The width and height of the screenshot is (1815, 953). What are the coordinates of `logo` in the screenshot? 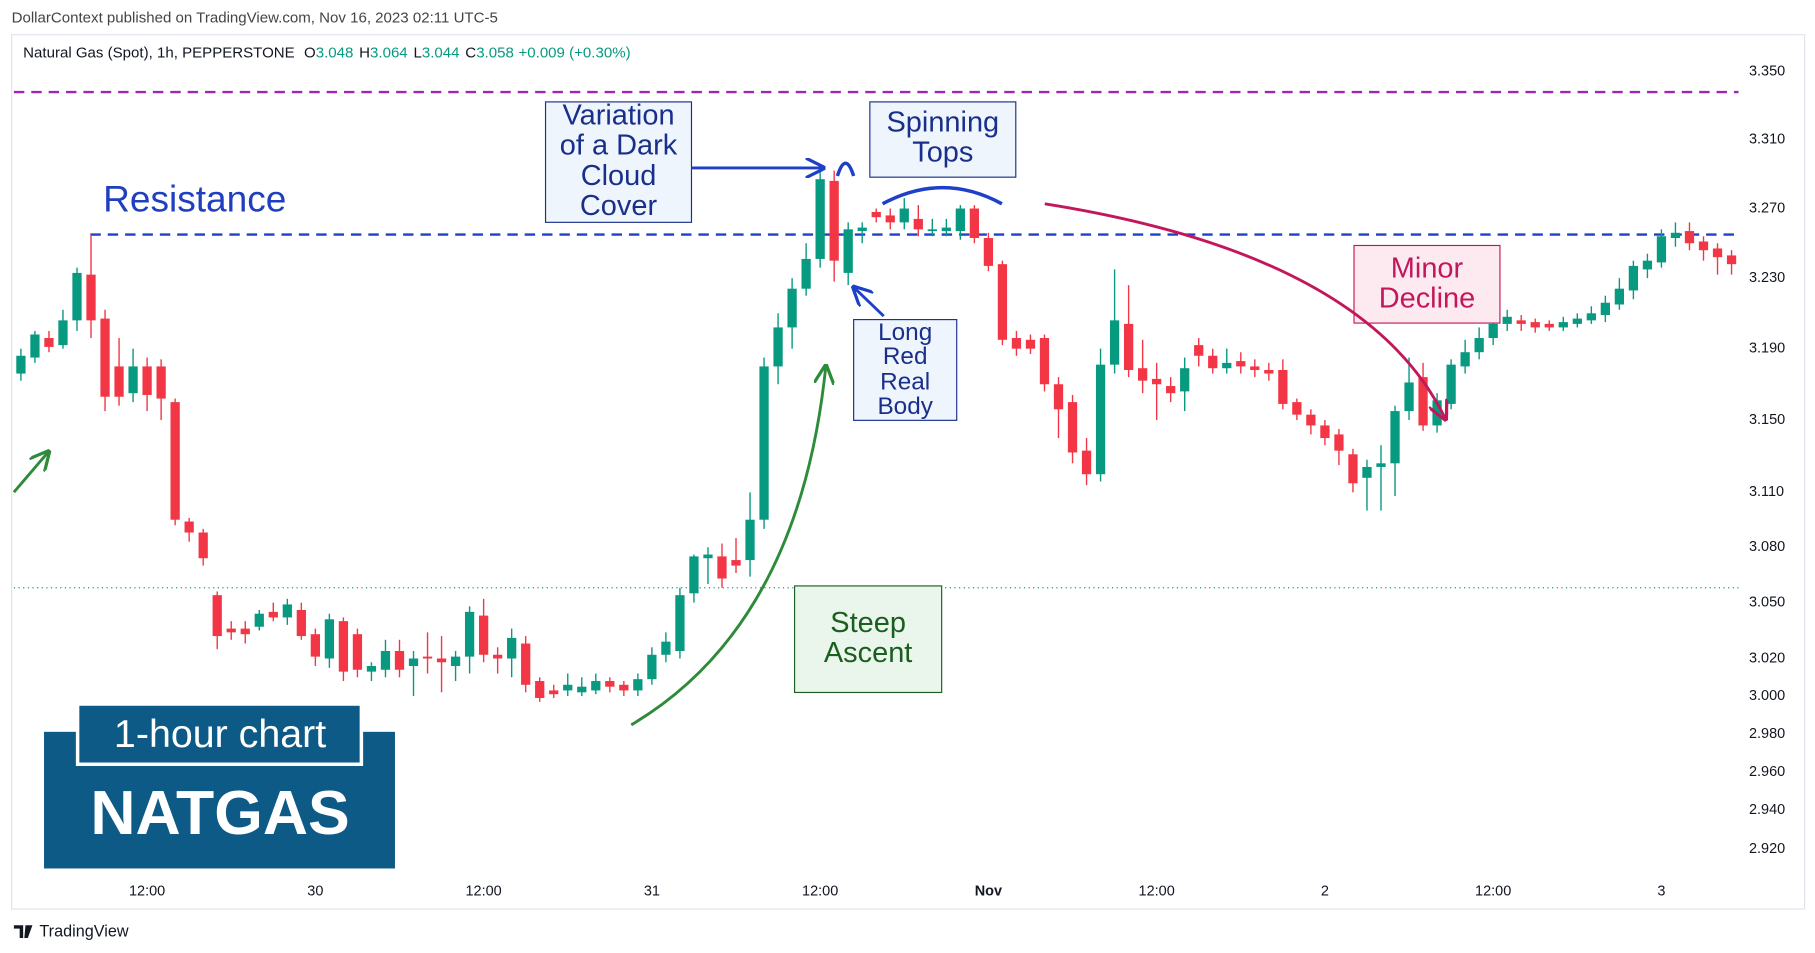 It's located at (23, 931).